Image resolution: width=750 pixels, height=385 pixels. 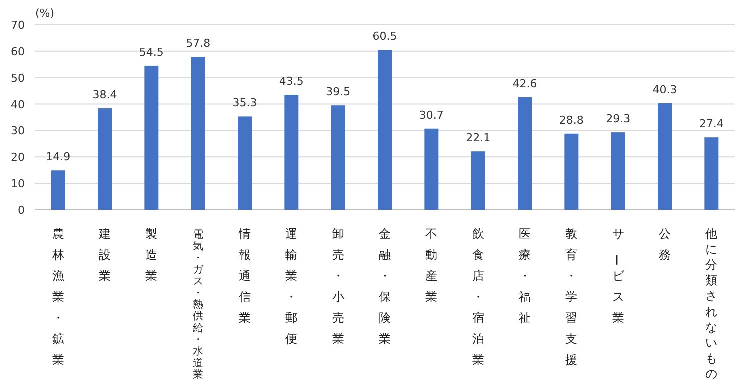 What do you see at coordinates (58, 157) in the screenshot?
I see `data-label: 14.9` at bounding box center [58, 157].